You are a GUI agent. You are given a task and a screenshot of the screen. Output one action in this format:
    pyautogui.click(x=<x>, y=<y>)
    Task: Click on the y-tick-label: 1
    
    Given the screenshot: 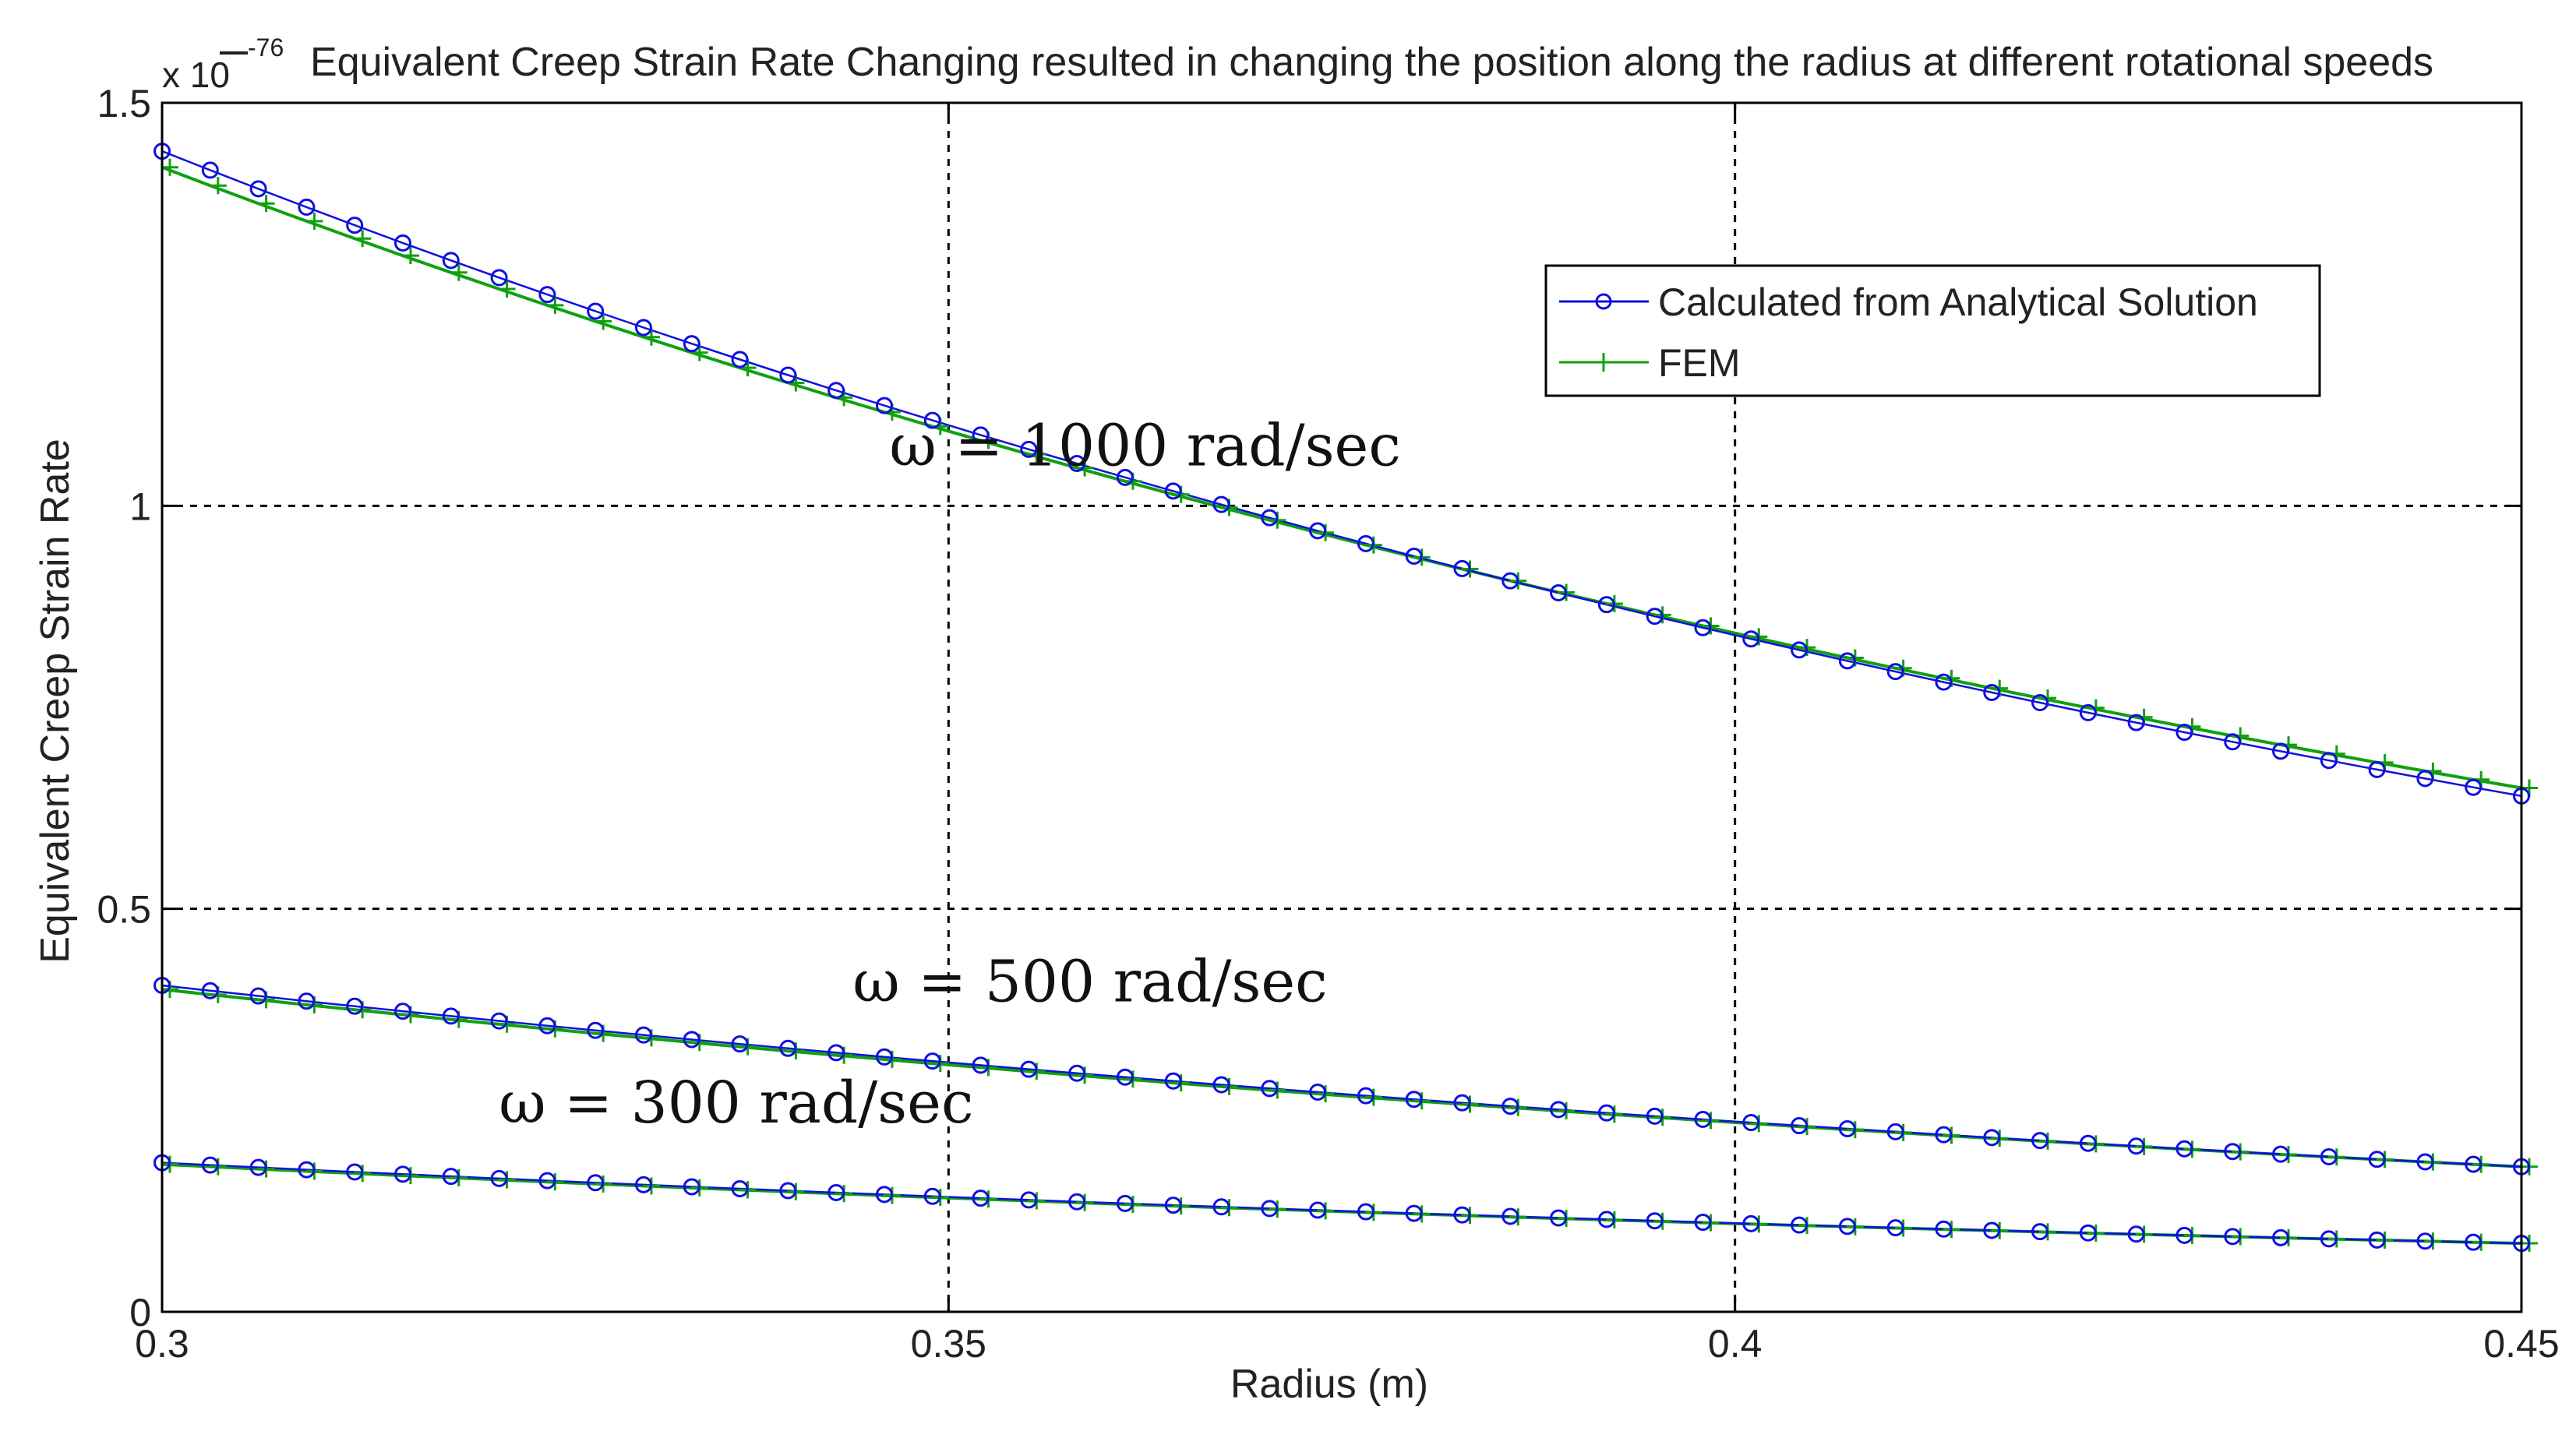 What is the action you would take?
    pyautogui.click(x=140, y=506)
    